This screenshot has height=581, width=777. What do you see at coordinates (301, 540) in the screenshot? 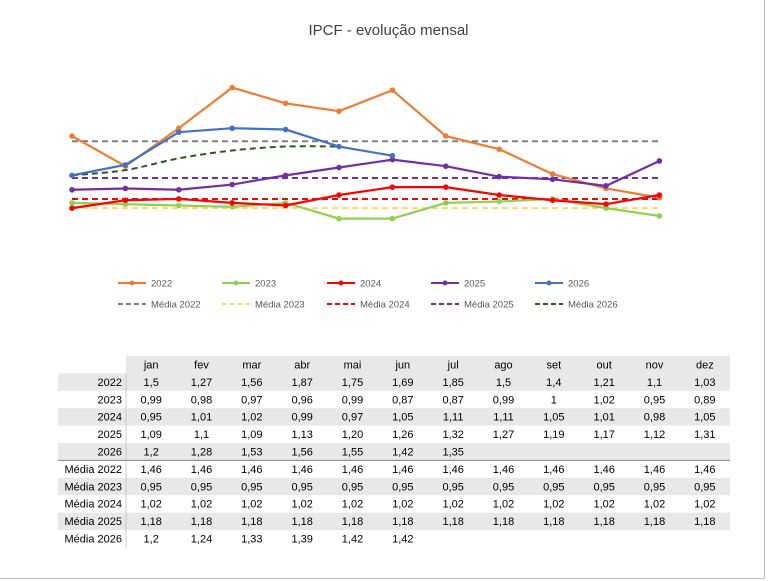
I see `table-cell: 1,39` at bounding box center [301, 540].